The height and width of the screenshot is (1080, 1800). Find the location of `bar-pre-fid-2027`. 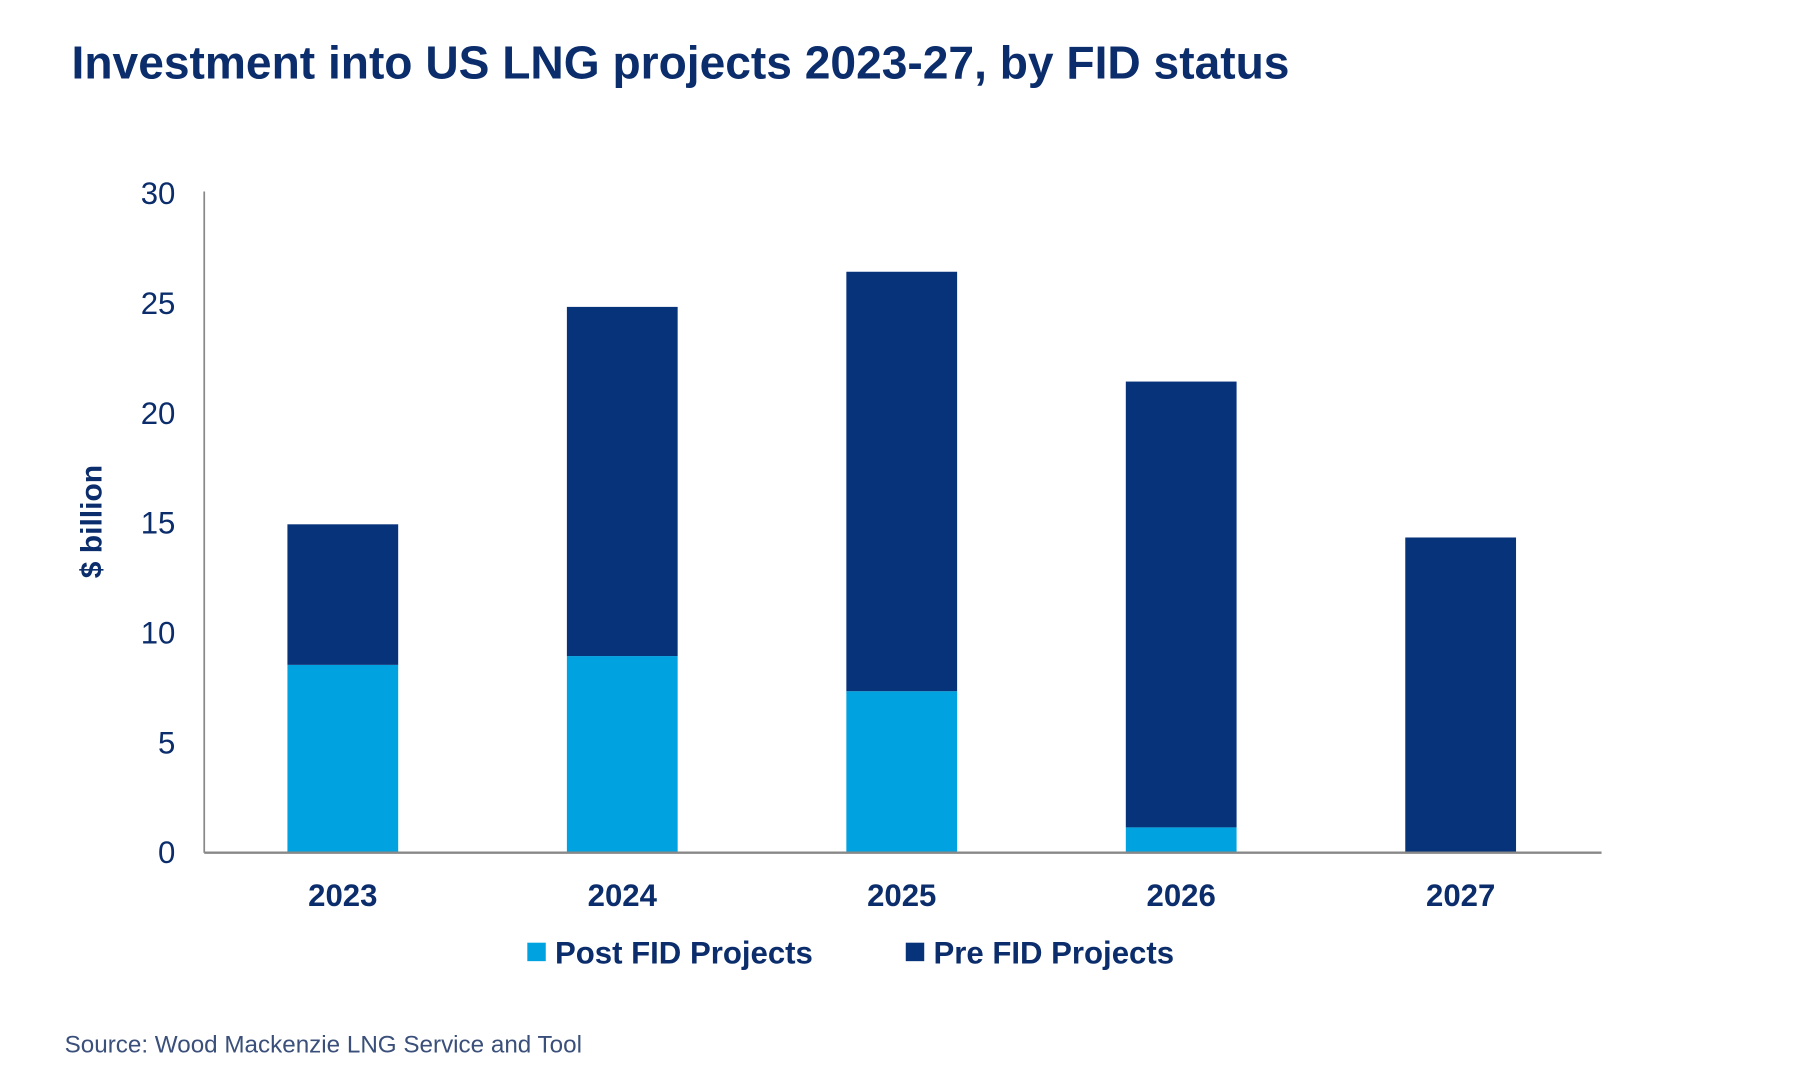

bar-pre-fid-2027 is located at coordinates (1461, 694).